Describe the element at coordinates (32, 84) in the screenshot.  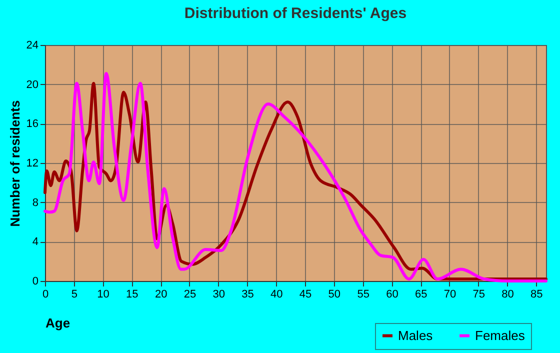
I see `y-tick-label: 20` at that location.